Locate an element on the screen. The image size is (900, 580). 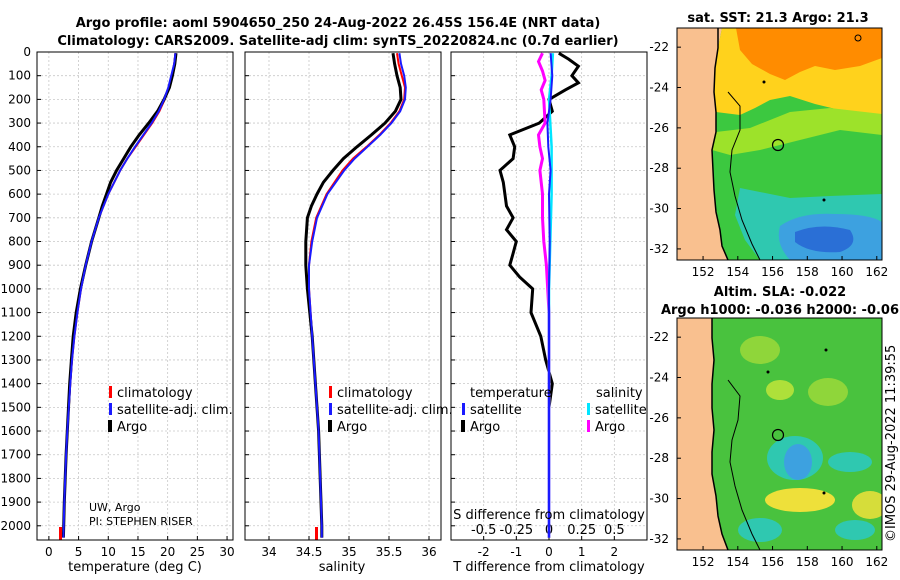
salinity-series is located at coordinates (355, 296).